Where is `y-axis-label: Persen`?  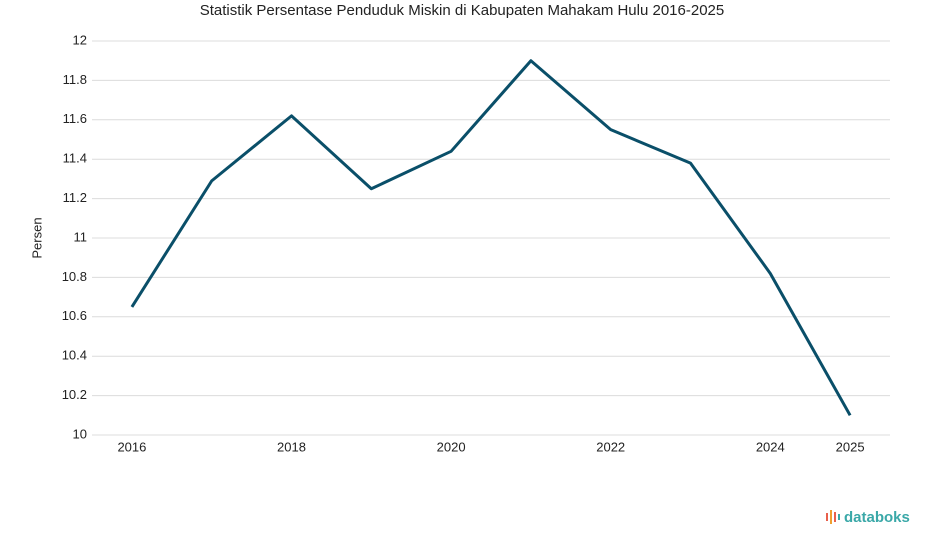
y-axis-label: Persen is located at coordinates (36, 237).